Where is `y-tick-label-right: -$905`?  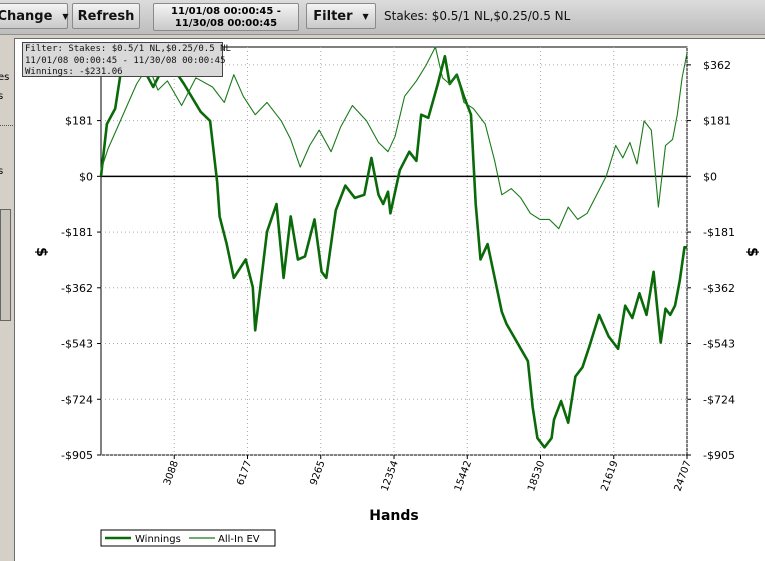 y-tick-label-right: -$905 is located at coordinates (719, 455).